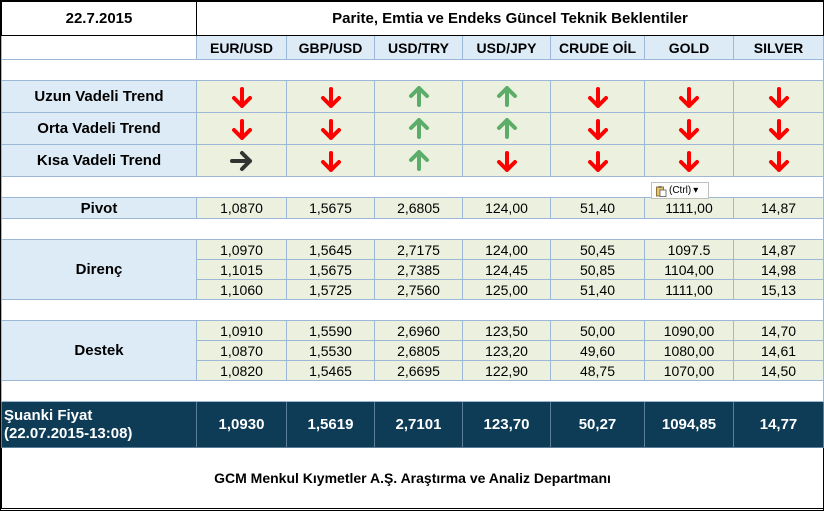 The image size is (824, 511). Describe the element at coordinates (689, 289) in the screenshot. I see `resistance-value: 1111,00` at that location.